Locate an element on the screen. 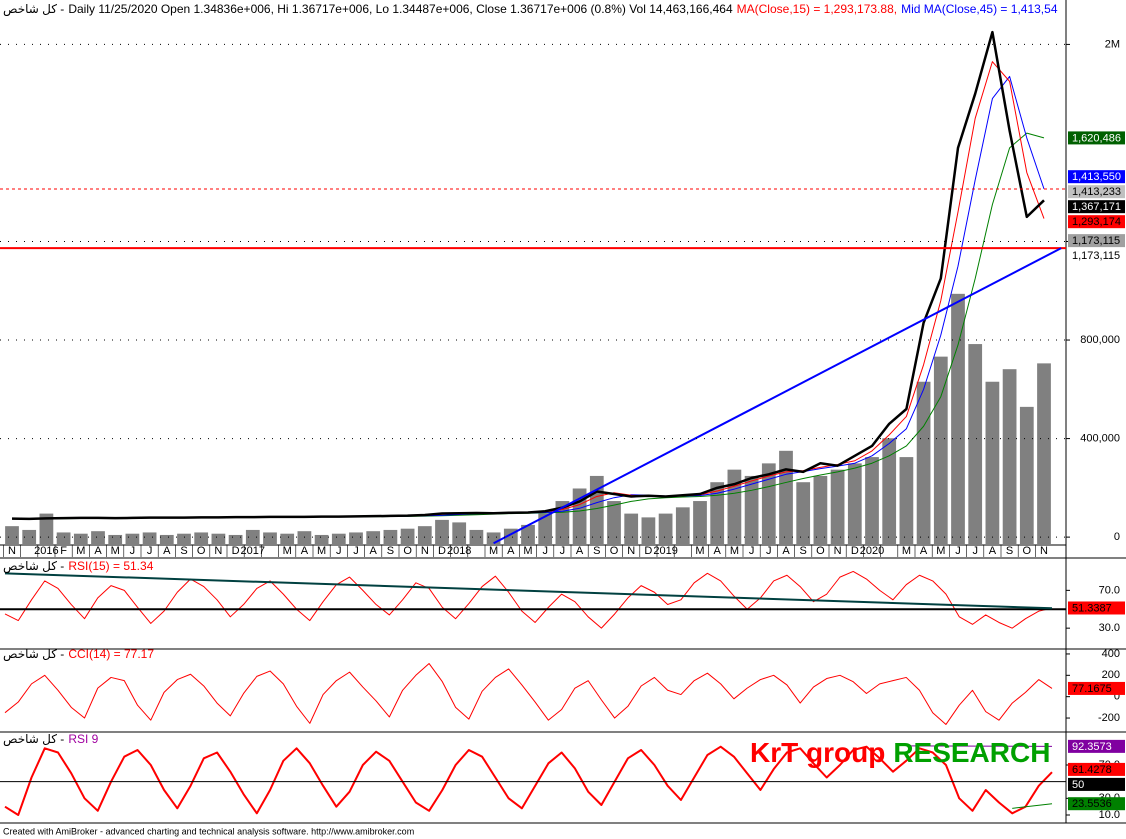 The height and width of the screenshot is (839, 1126). watermark-part: KrT group is located at coordinates (817, 752).